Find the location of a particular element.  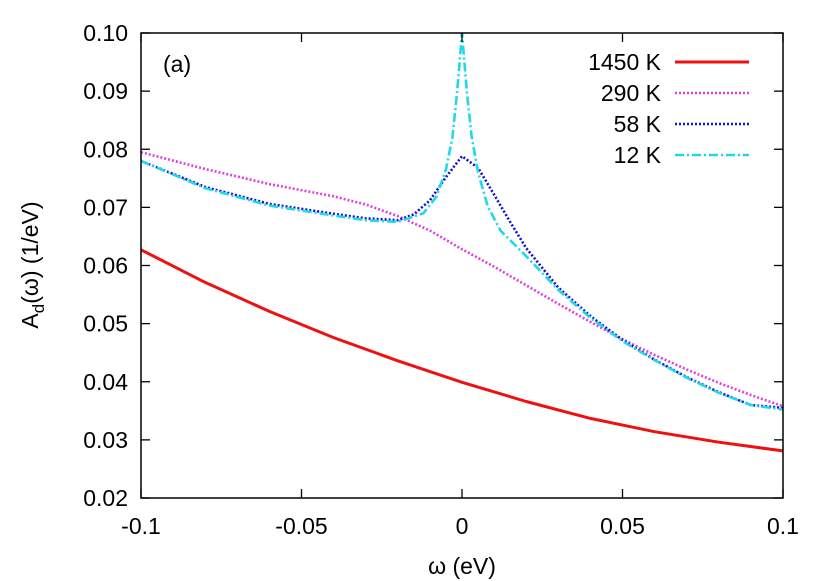

y-tick-label: 0.09 is located at coordinates (105, 91).